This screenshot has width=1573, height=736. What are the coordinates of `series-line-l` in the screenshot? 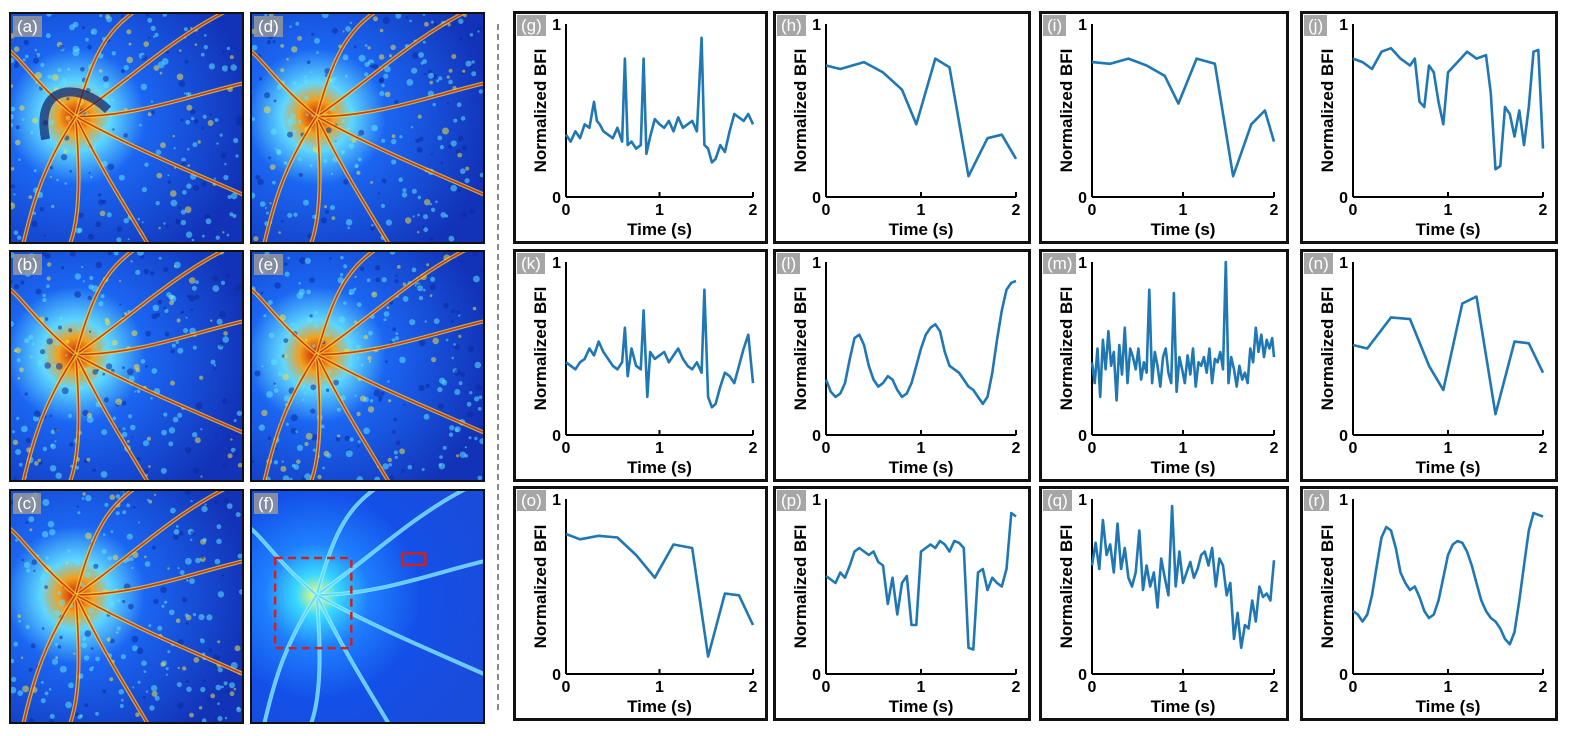 It's located at (920, 342).